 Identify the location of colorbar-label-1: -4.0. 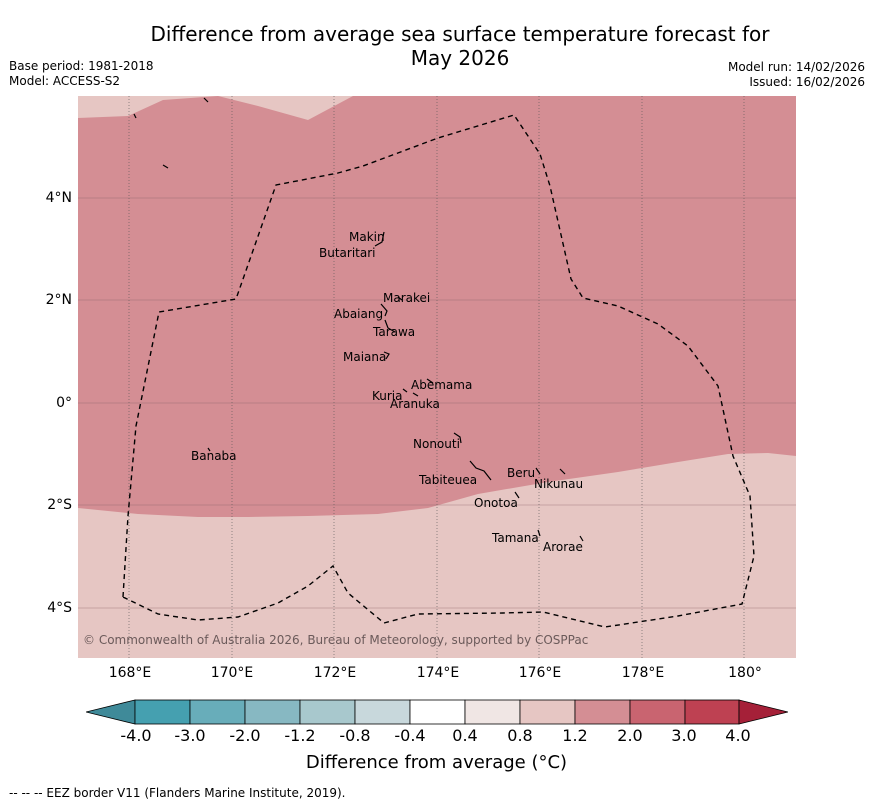
(136, 735).